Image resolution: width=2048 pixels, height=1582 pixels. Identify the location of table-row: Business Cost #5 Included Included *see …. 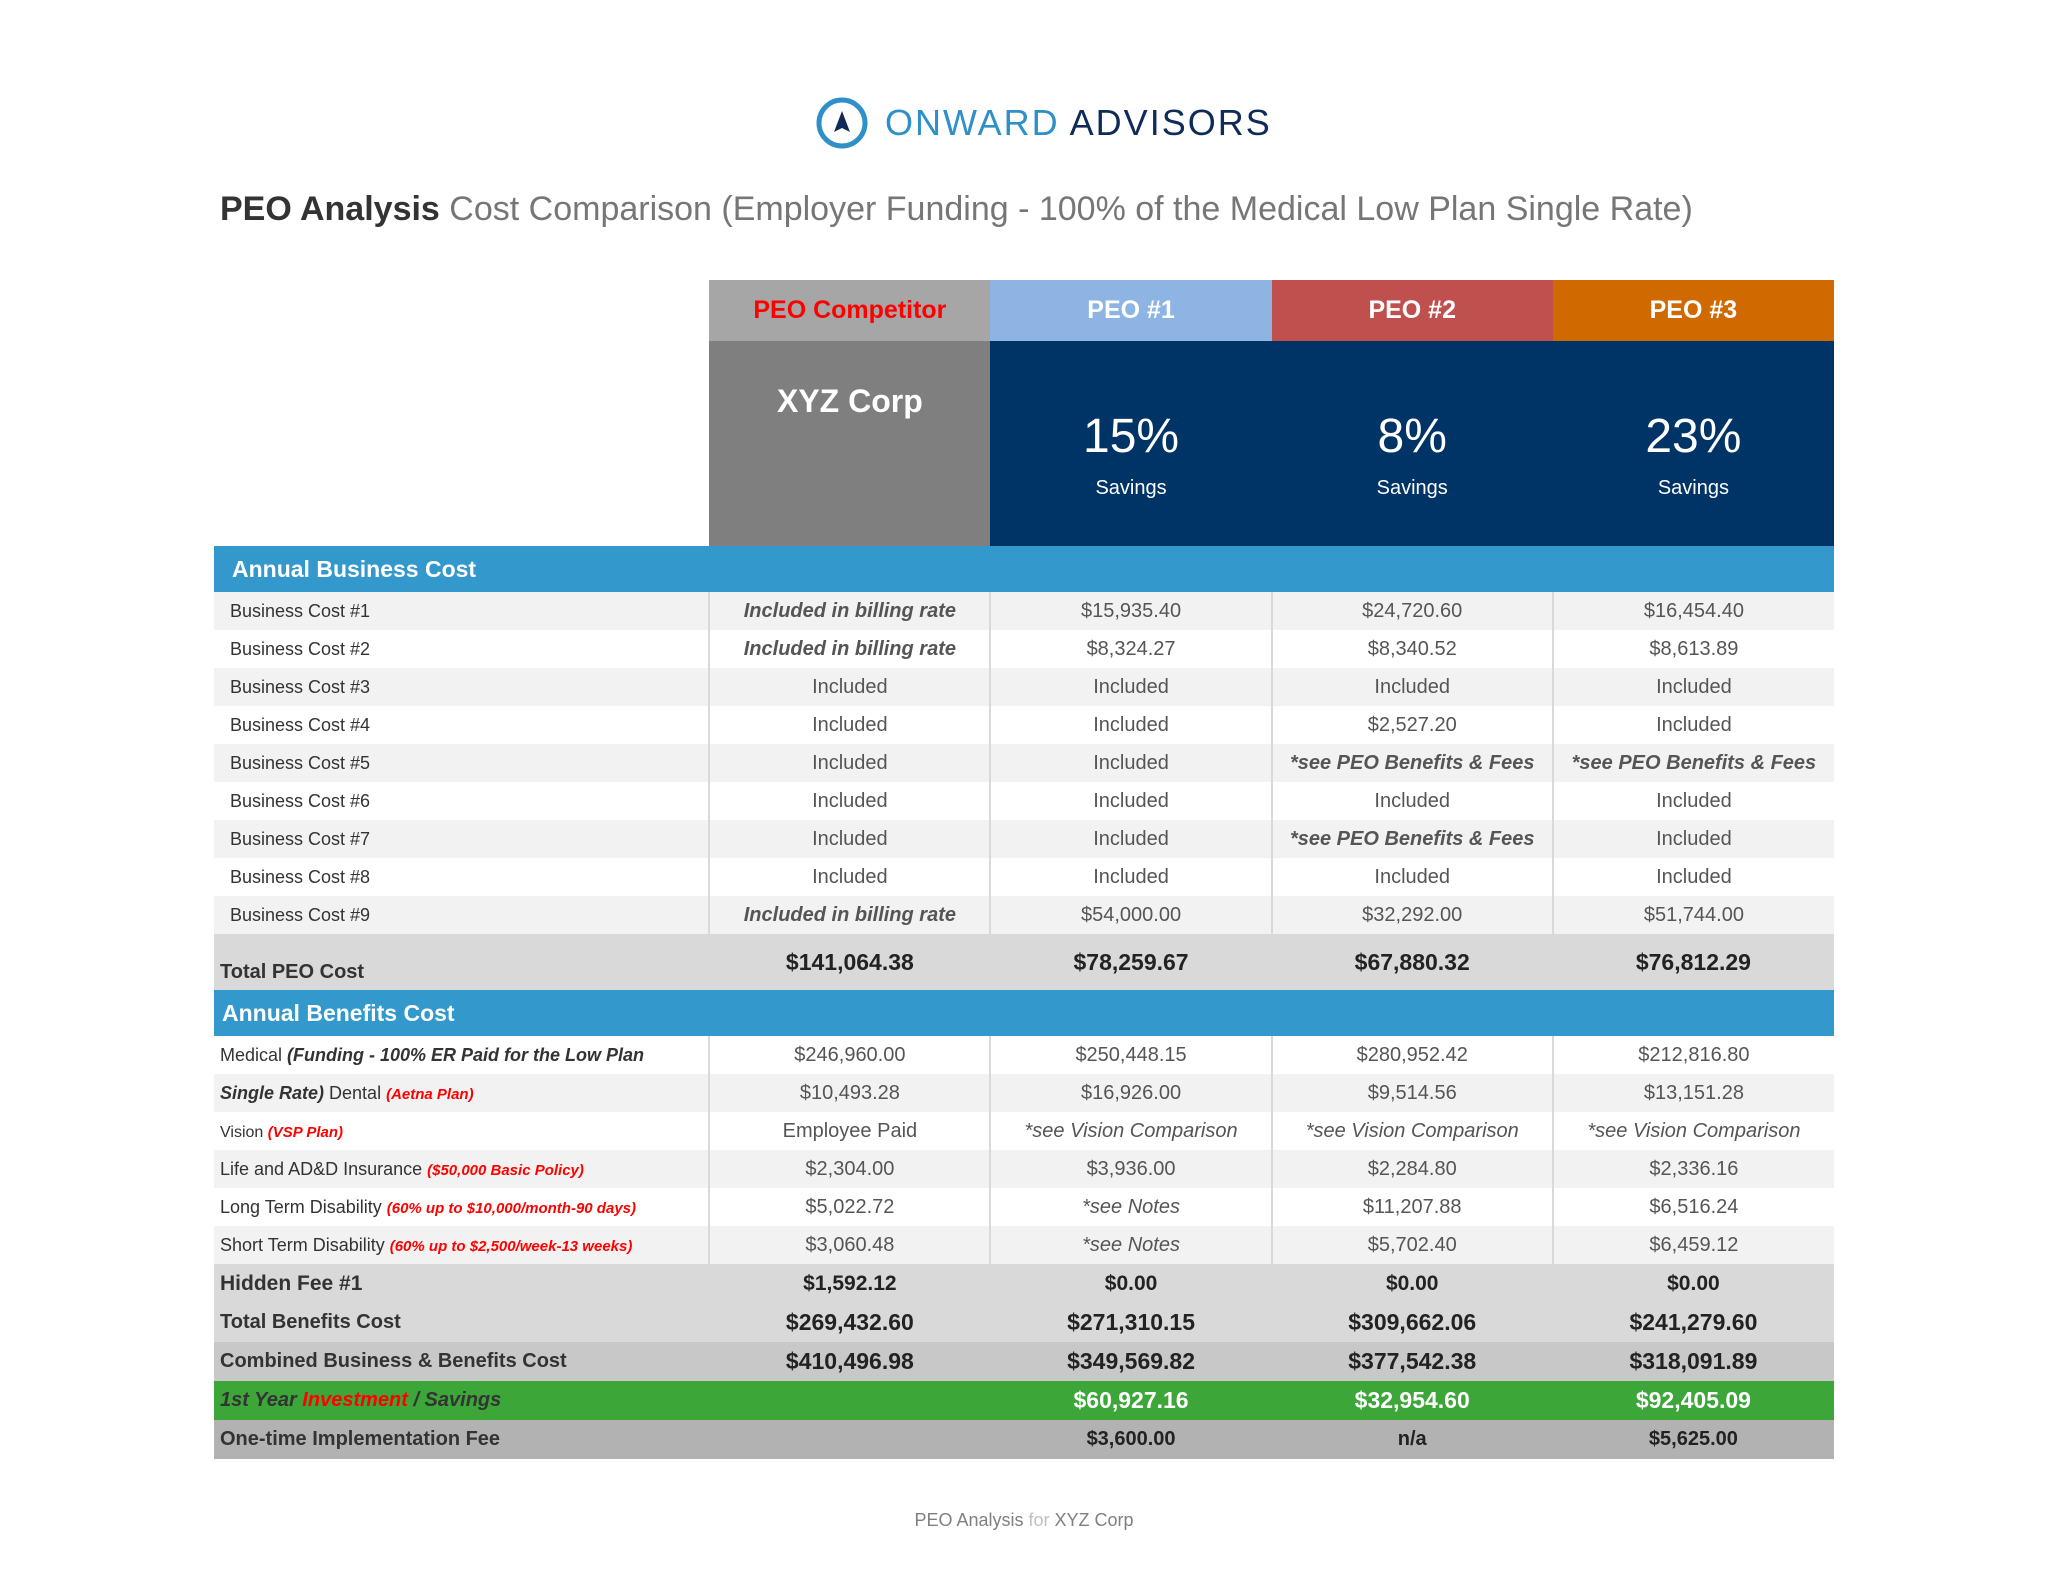
(1024, 763).